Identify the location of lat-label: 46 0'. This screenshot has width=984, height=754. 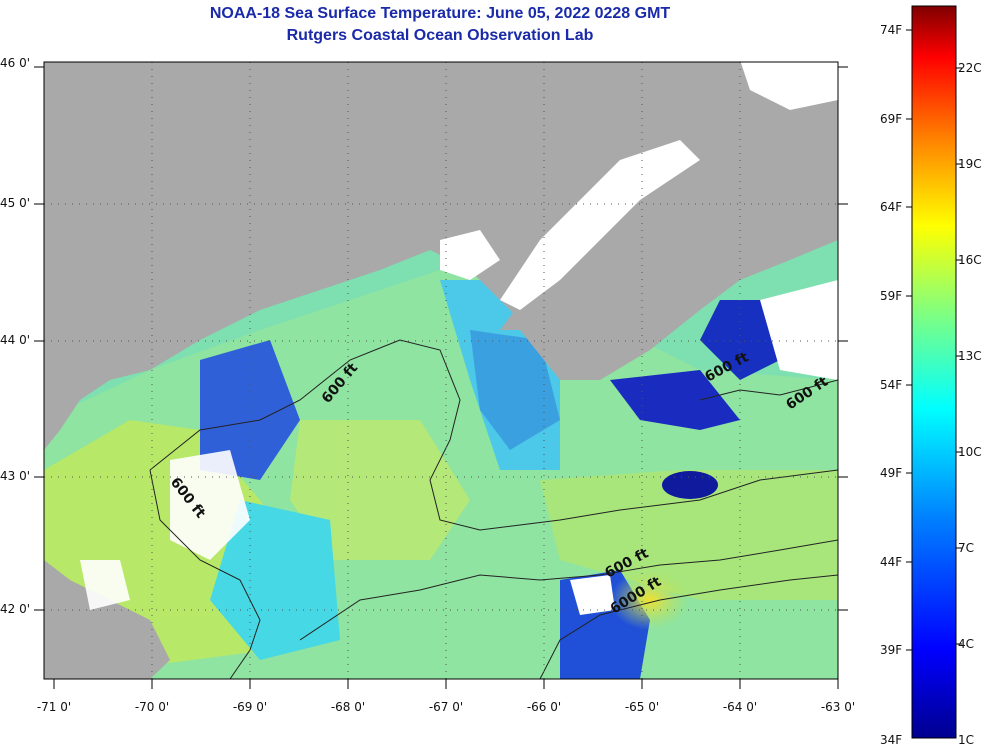
(15, 63).